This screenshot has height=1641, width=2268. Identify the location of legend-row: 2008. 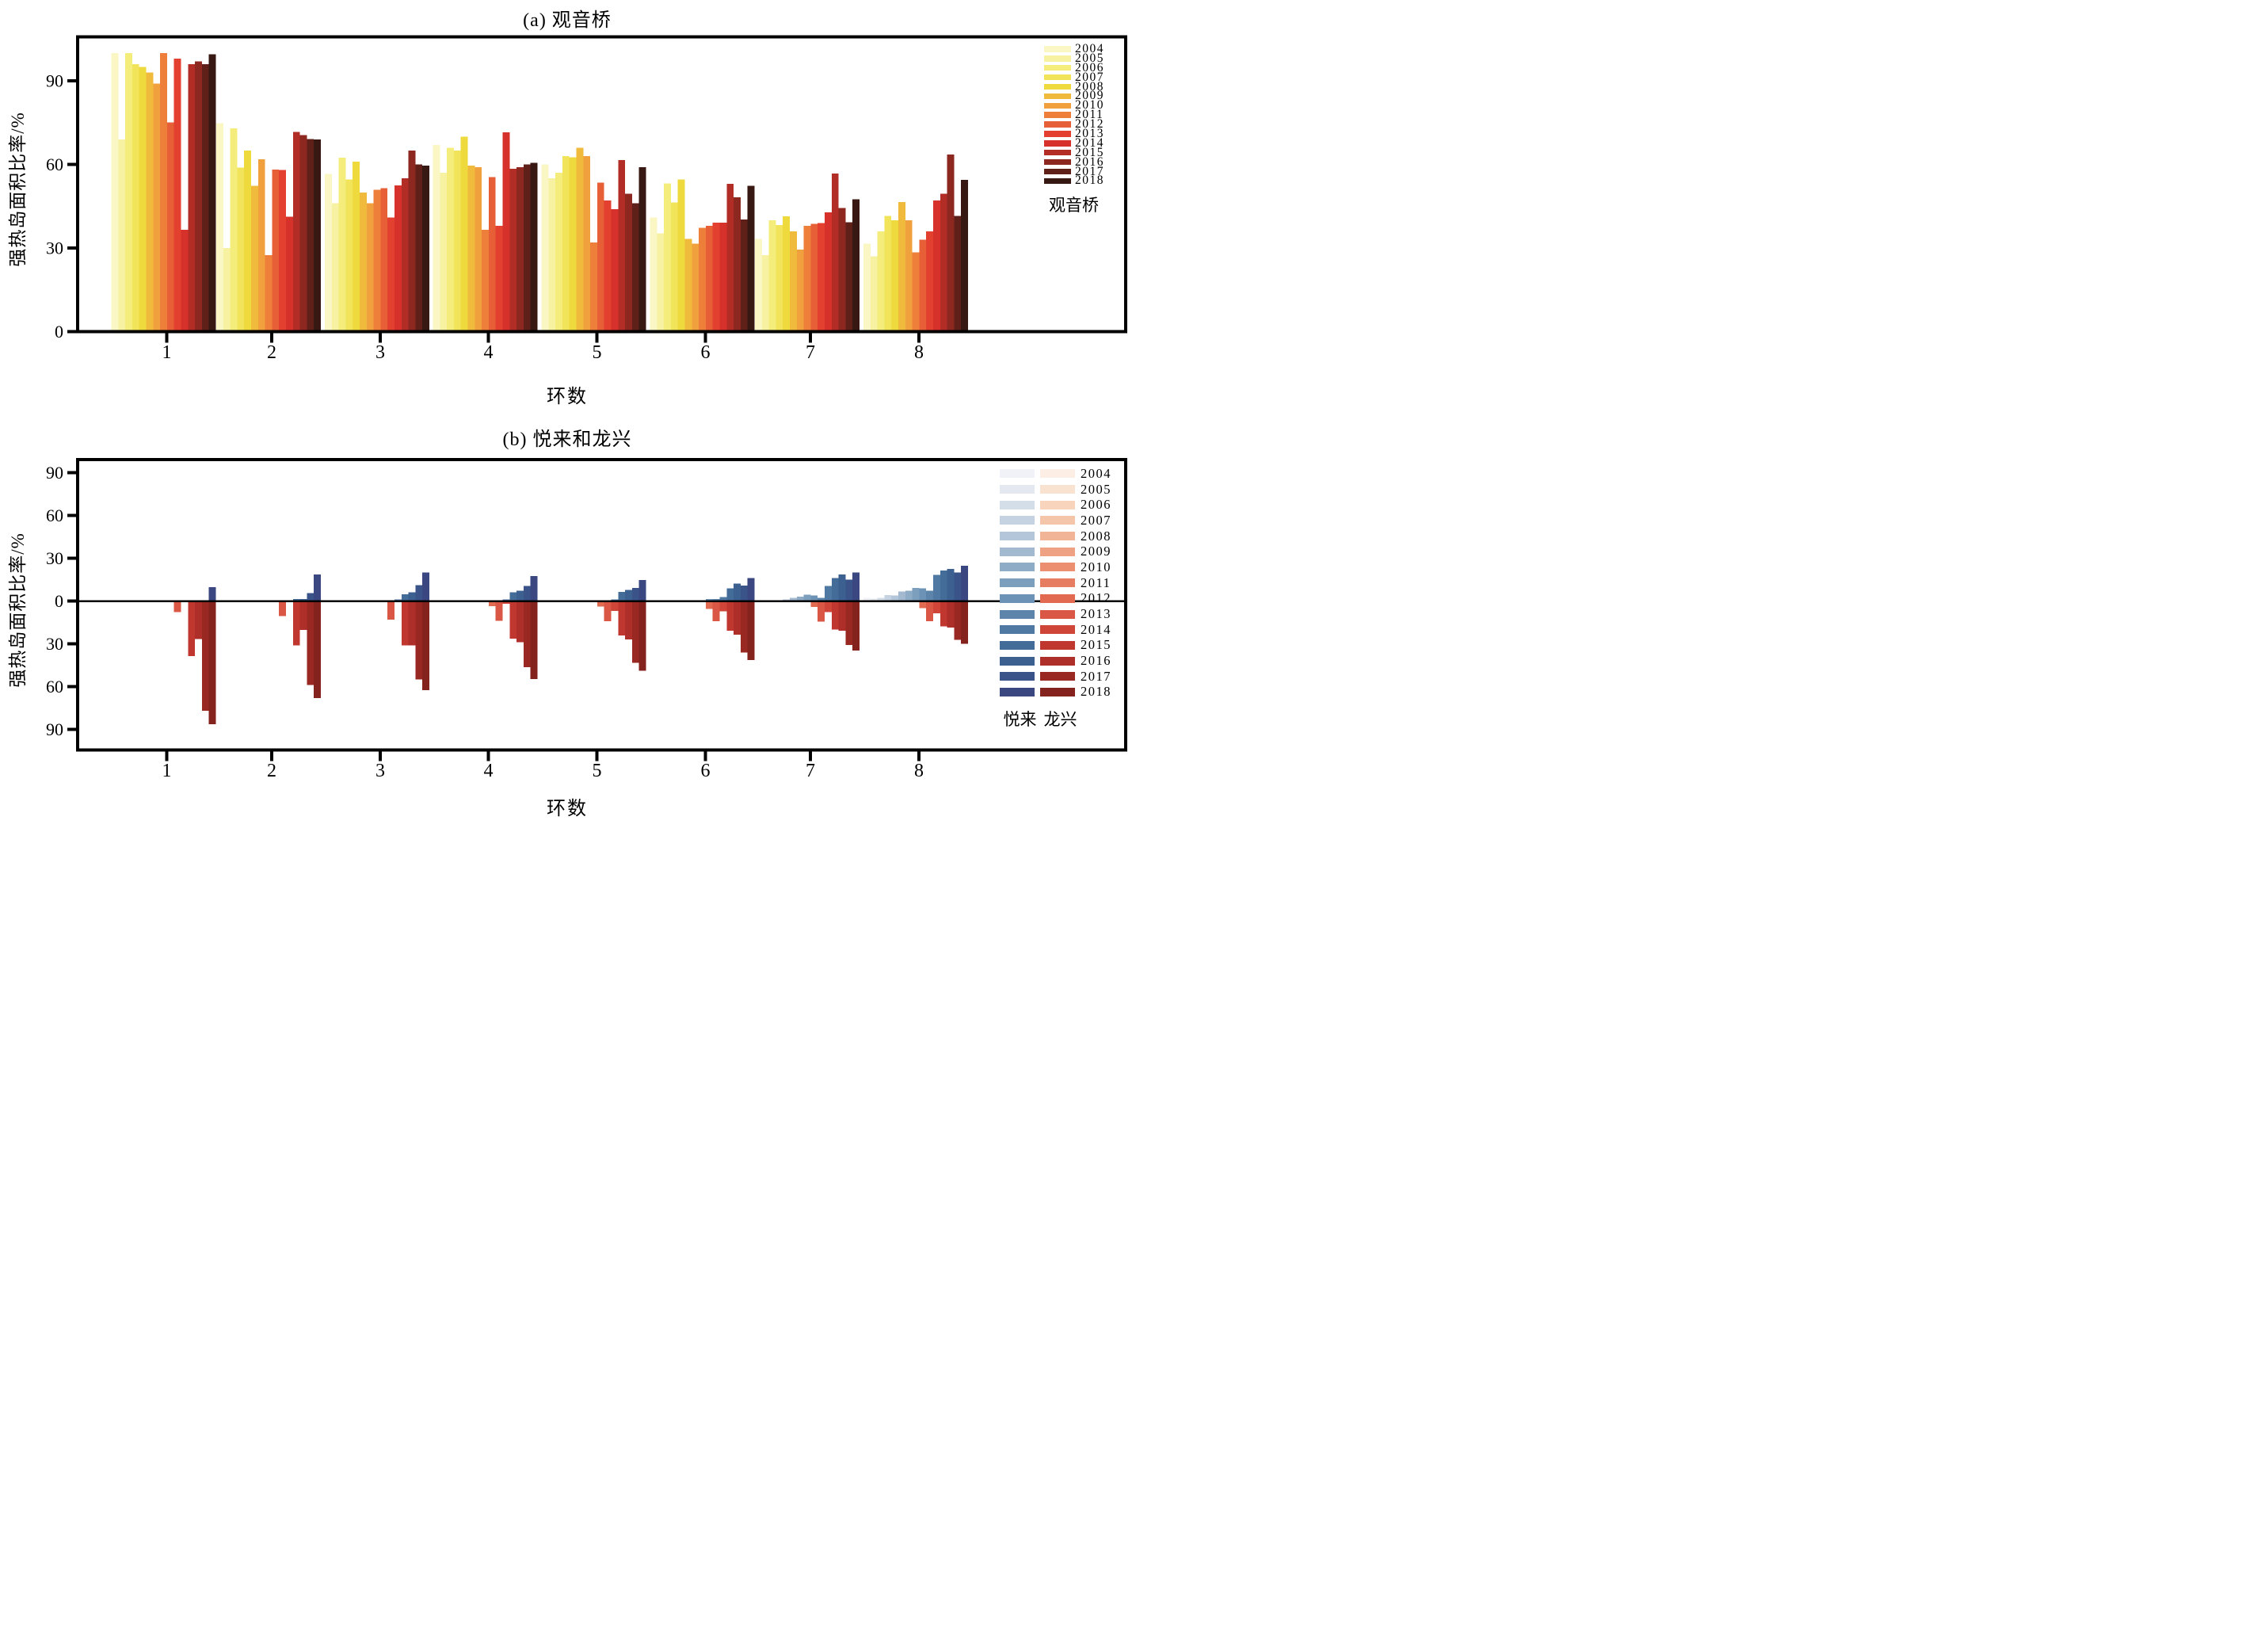
(1055, 536).